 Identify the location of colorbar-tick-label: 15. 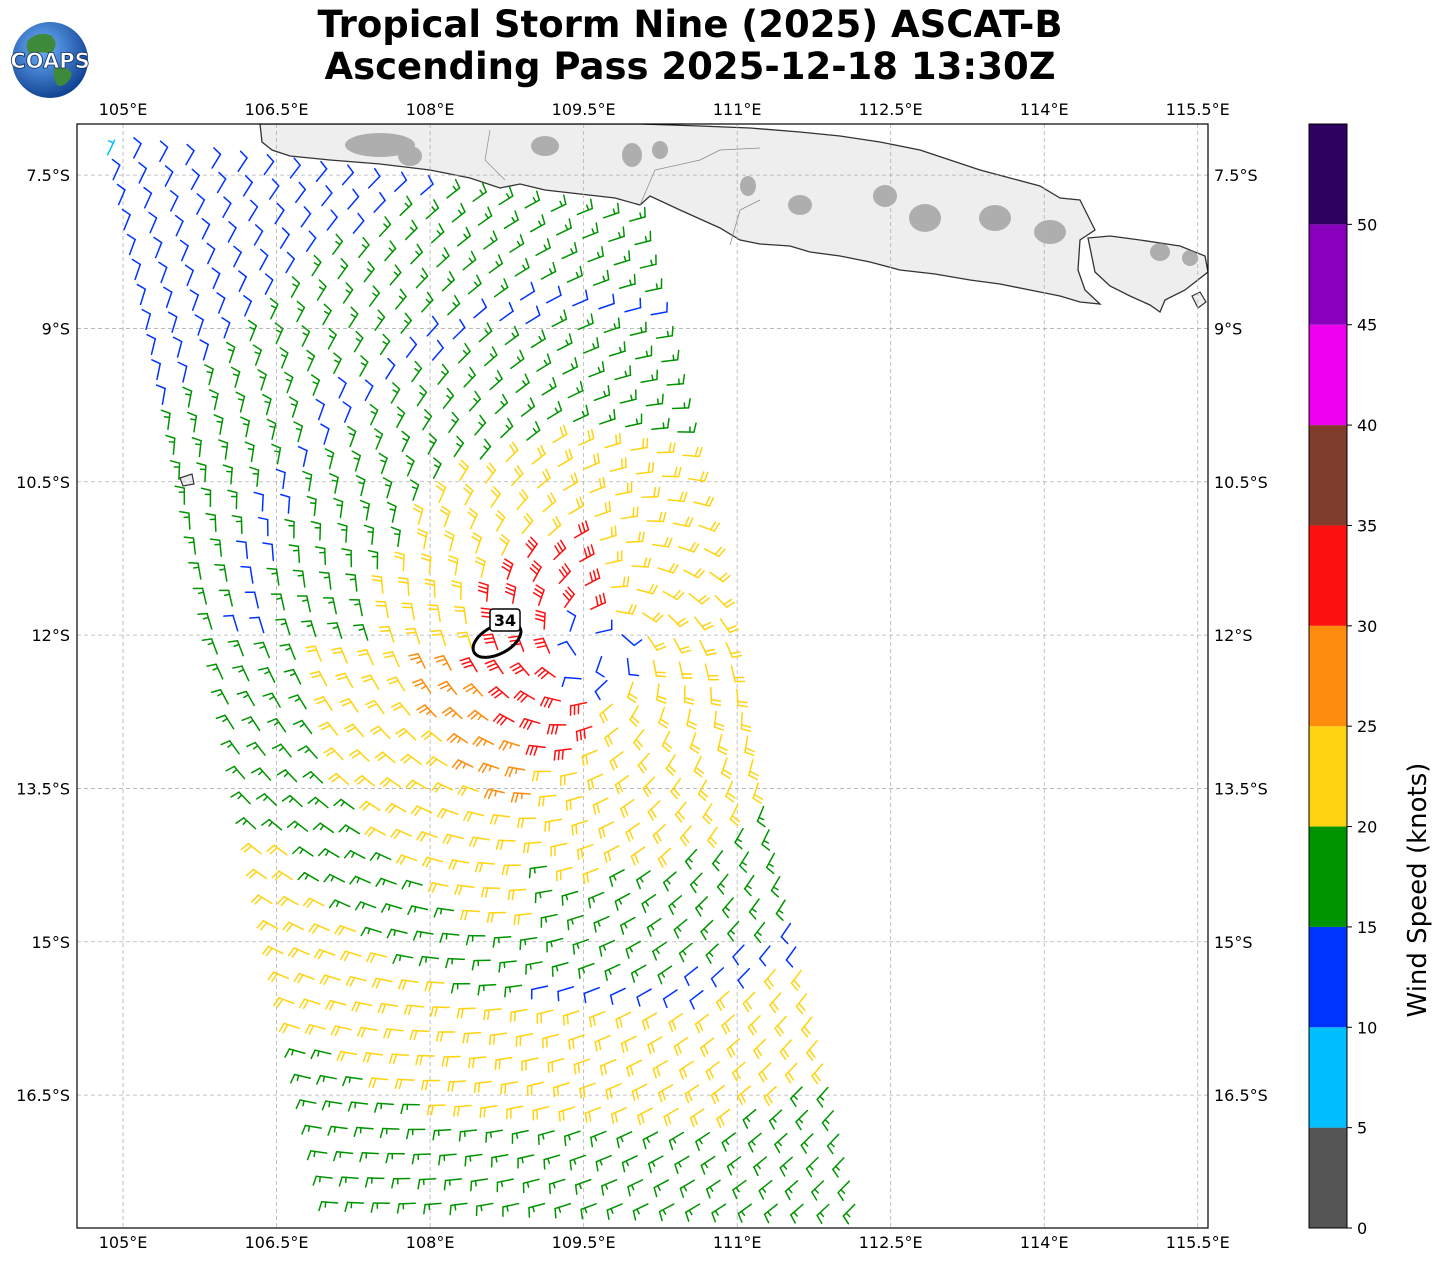
(1367, 927).